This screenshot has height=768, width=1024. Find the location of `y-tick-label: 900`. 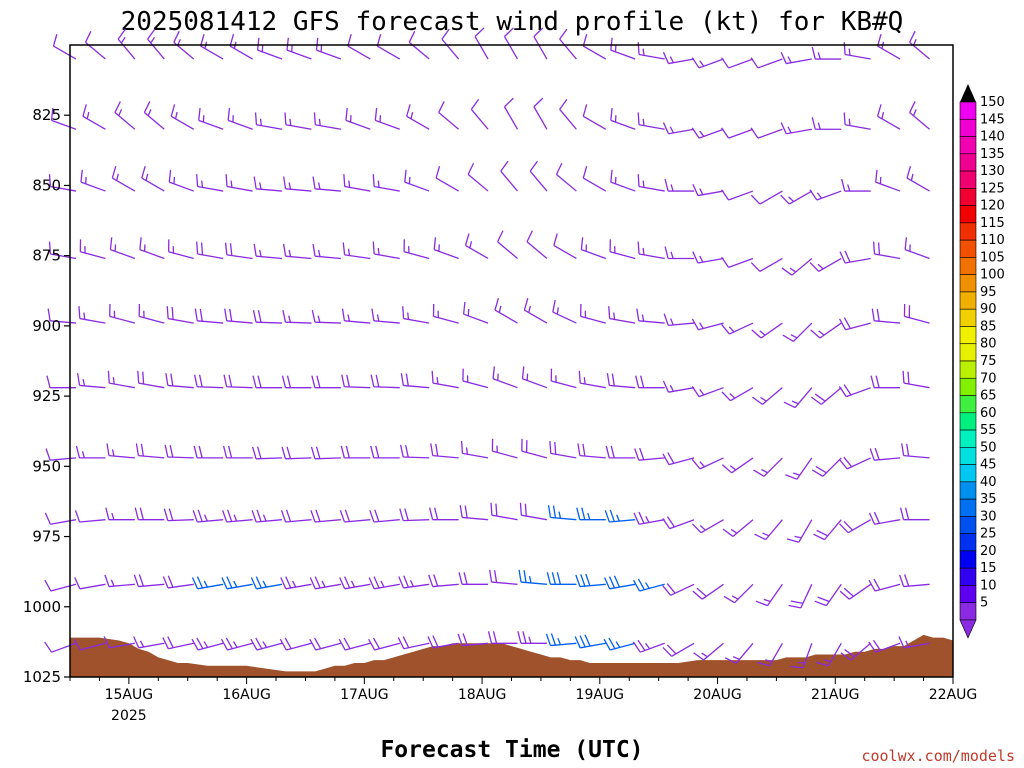

y-tick-label: 900 is located at coordinates (46, 326).